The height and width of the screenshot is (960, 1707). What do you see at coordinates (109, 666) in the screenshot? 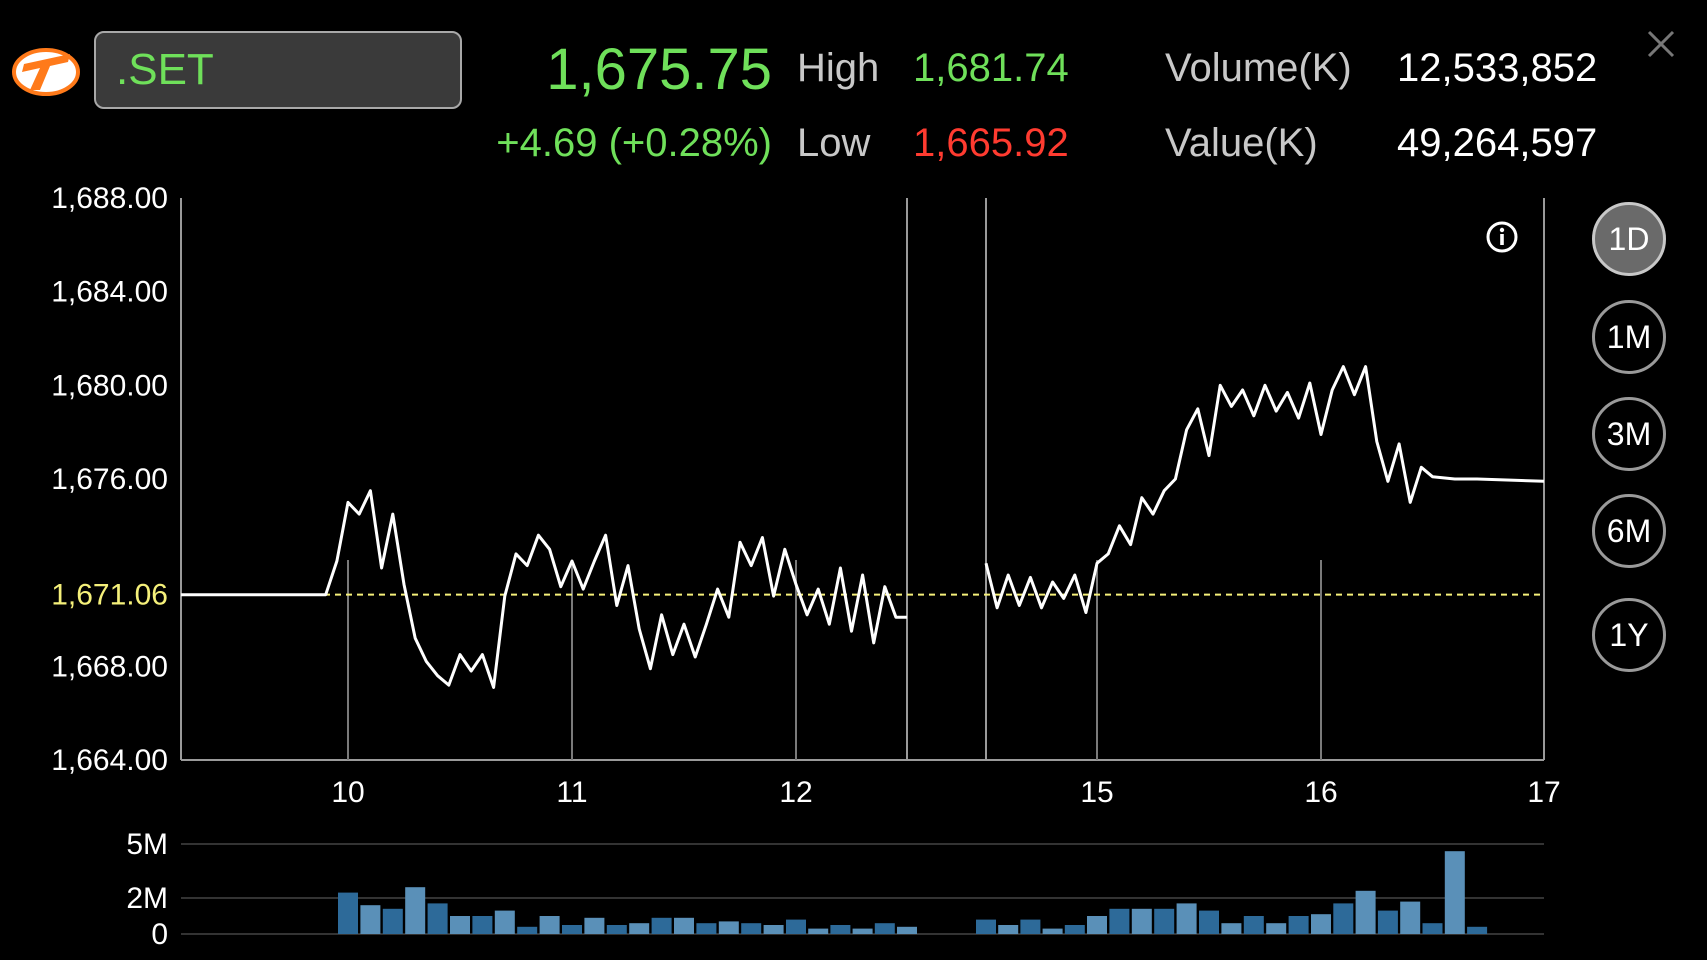
I see `y-tick-label: 1,668.00` at bounding box center [109, 666].